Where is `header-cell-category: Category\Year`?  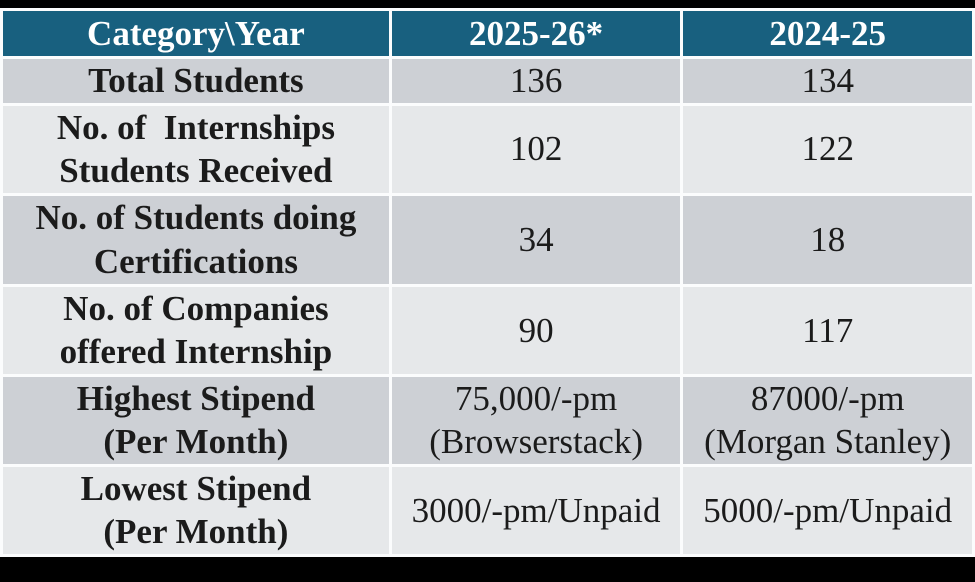
header-cell-category: Category\Year is located at coordinates (196, 33).